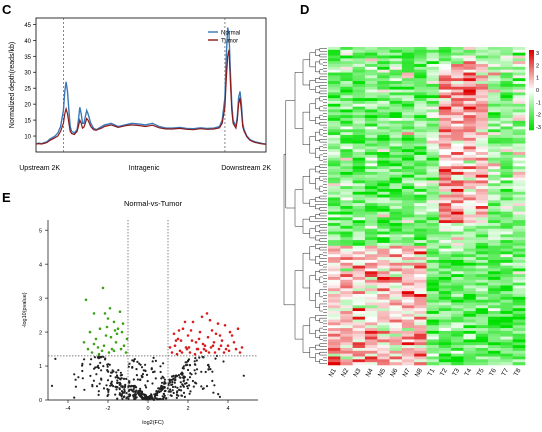 The image size is (542, 432). What do you see at coordinates (151, 85) in the screenshot?
I see `plot-frame` at bounding box center [151, 85].